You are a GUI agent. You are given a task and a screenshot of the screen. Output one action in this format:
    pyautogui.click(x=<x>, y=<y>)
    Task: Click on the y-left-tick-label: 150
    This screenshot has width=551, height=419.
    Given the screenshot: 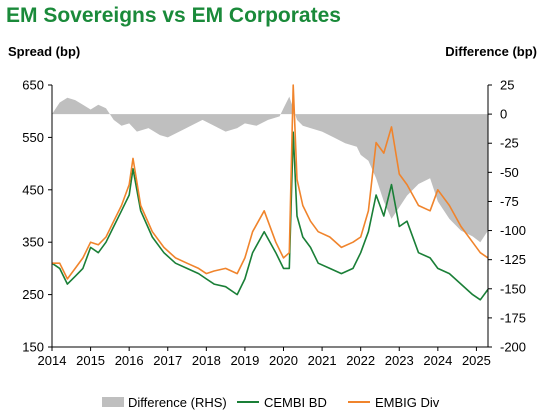 What is the action you would take?
    pyautogui.click(x=33, y=347)
    